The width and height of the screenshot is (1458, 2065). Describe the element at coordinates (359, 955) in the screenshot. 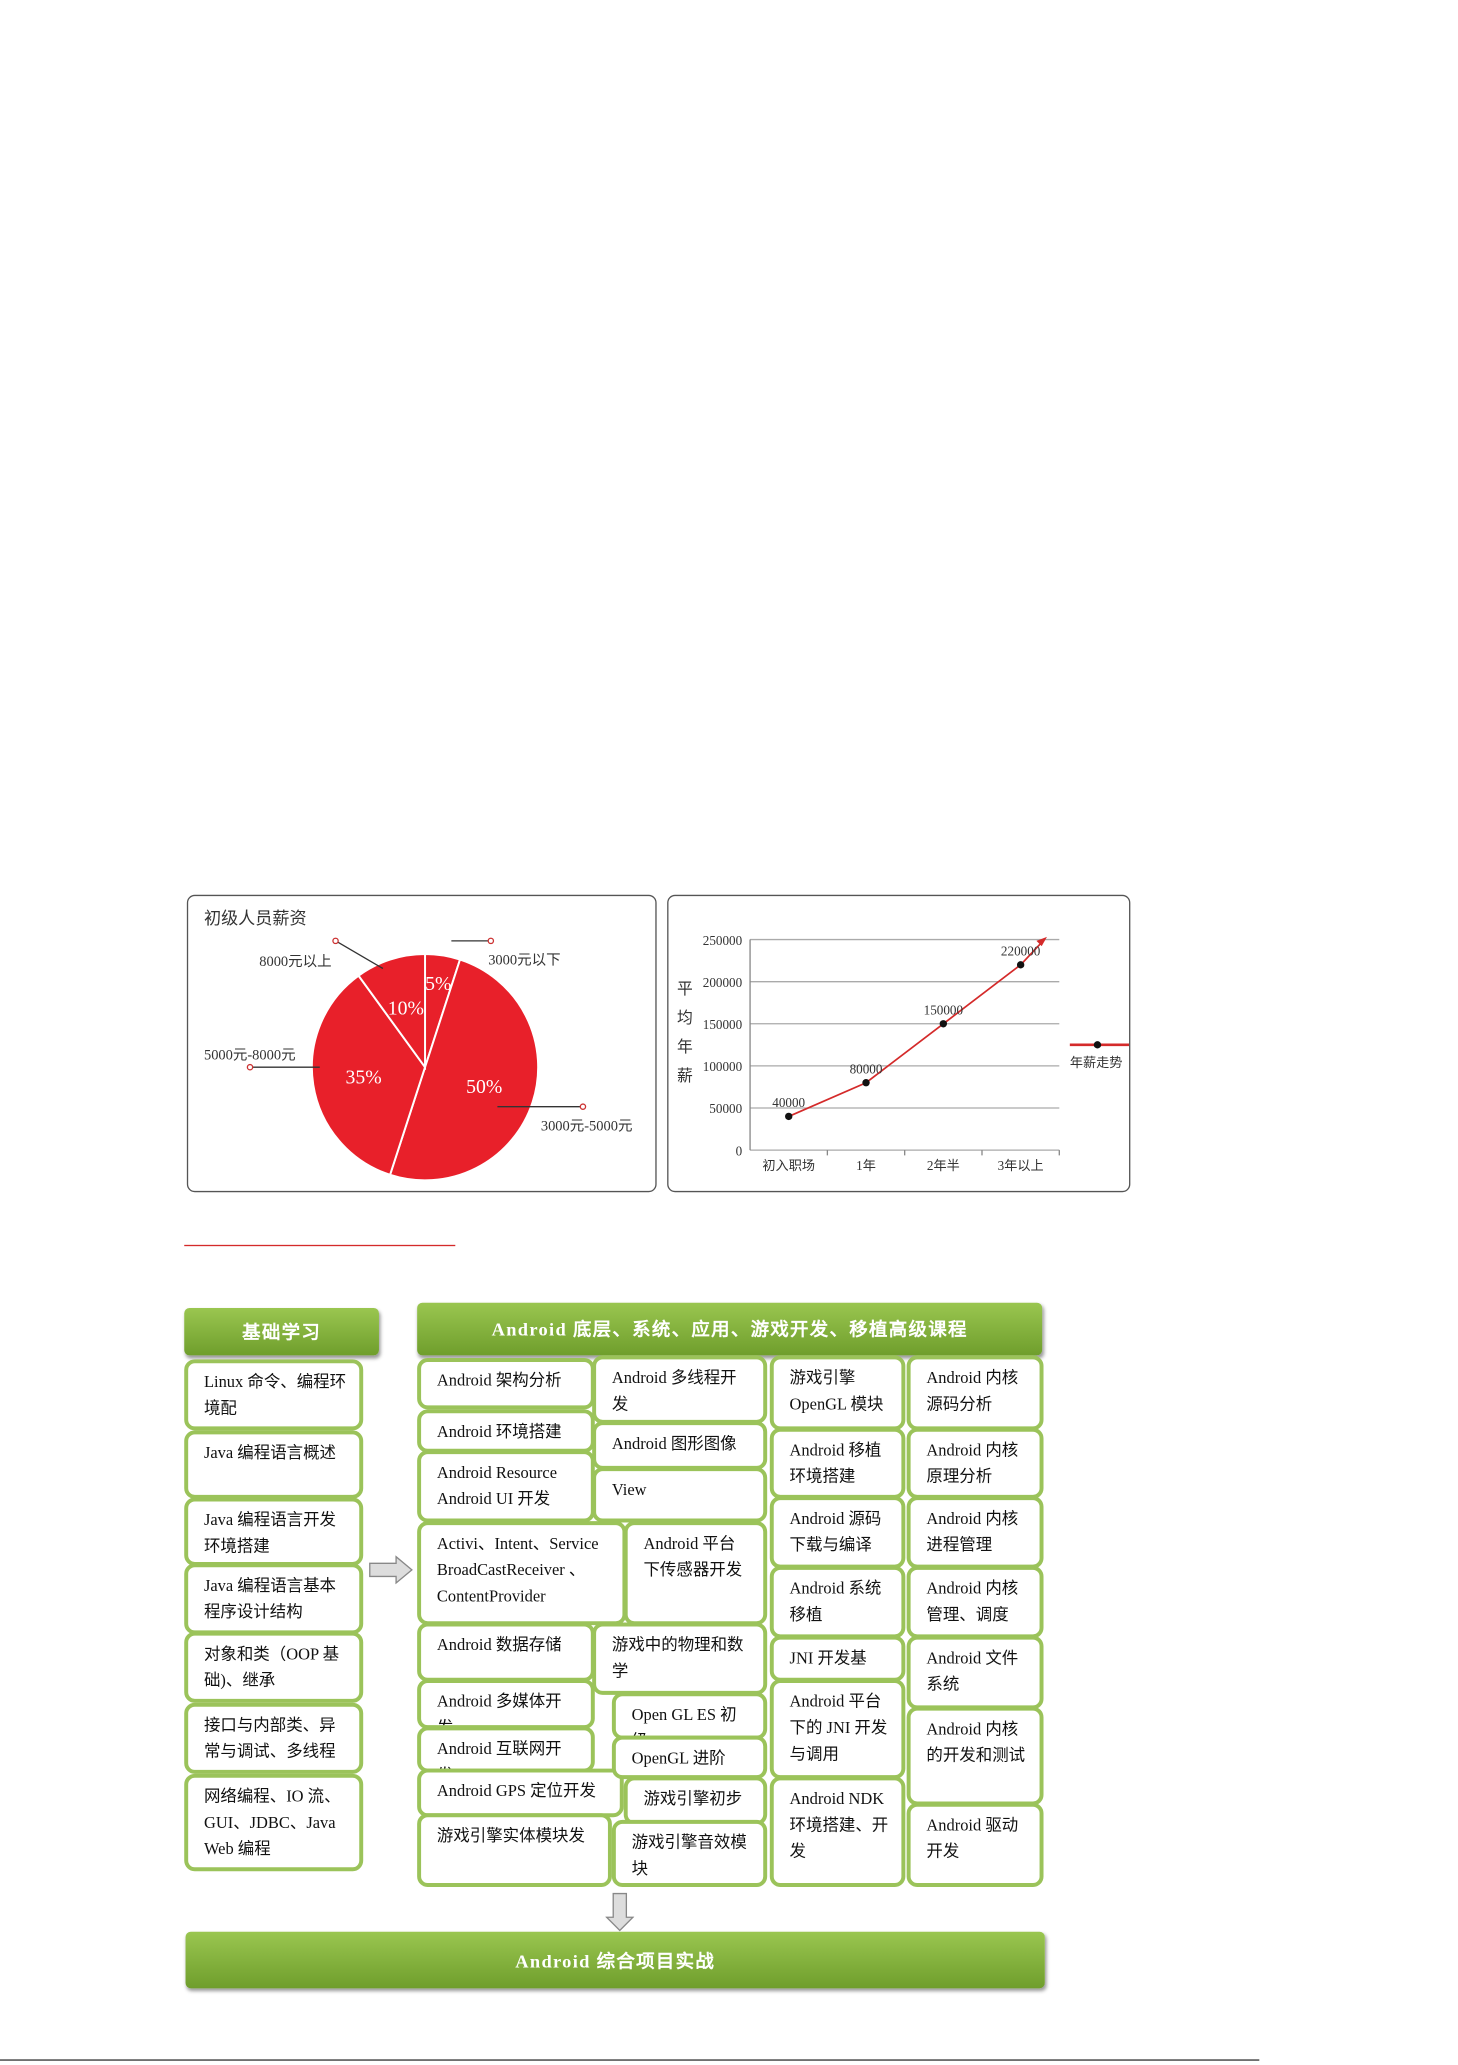

I see `pie-leader-line` at that location.